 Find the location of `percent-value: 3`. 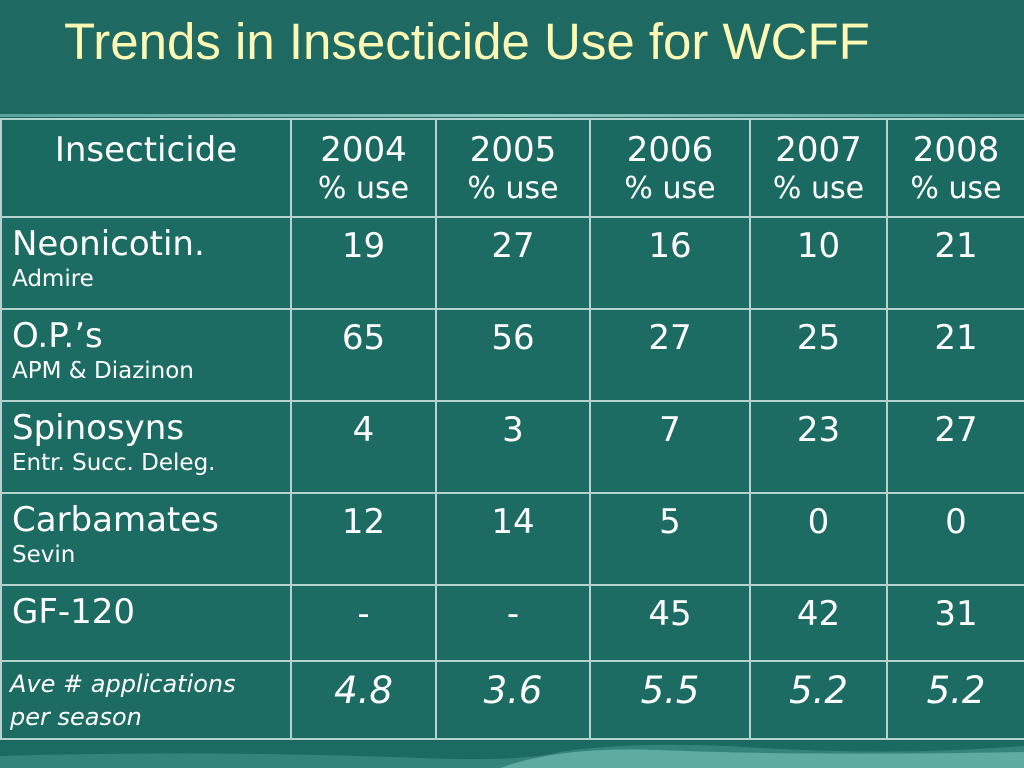

percent-value: 3 is located at coordinates (513, 430).